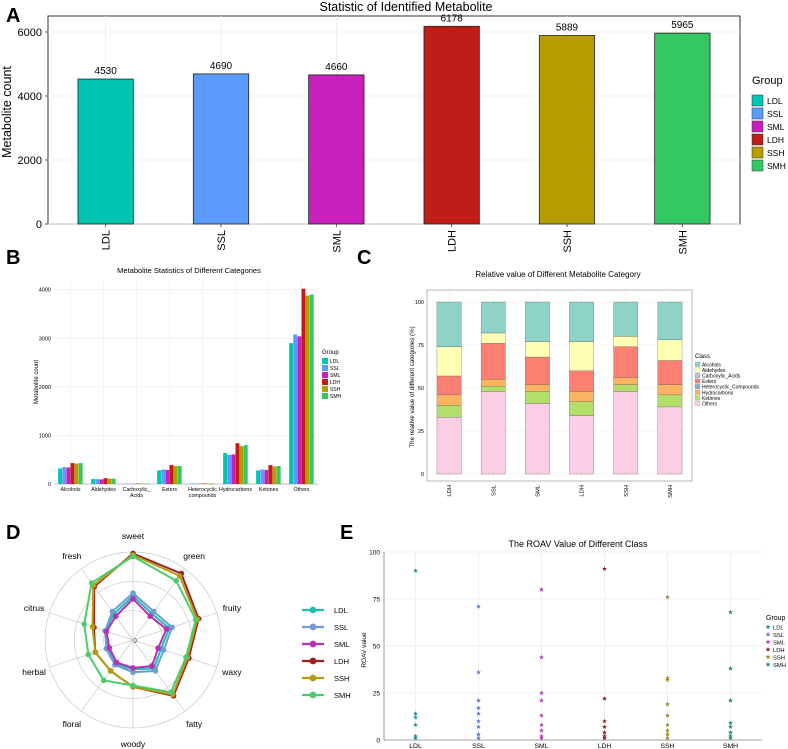 This screenshot has width=788, height=749. Describe the element at coordinates (341, 644) in the screenshot. I see `panel-d-legend-label: SML` at that location.